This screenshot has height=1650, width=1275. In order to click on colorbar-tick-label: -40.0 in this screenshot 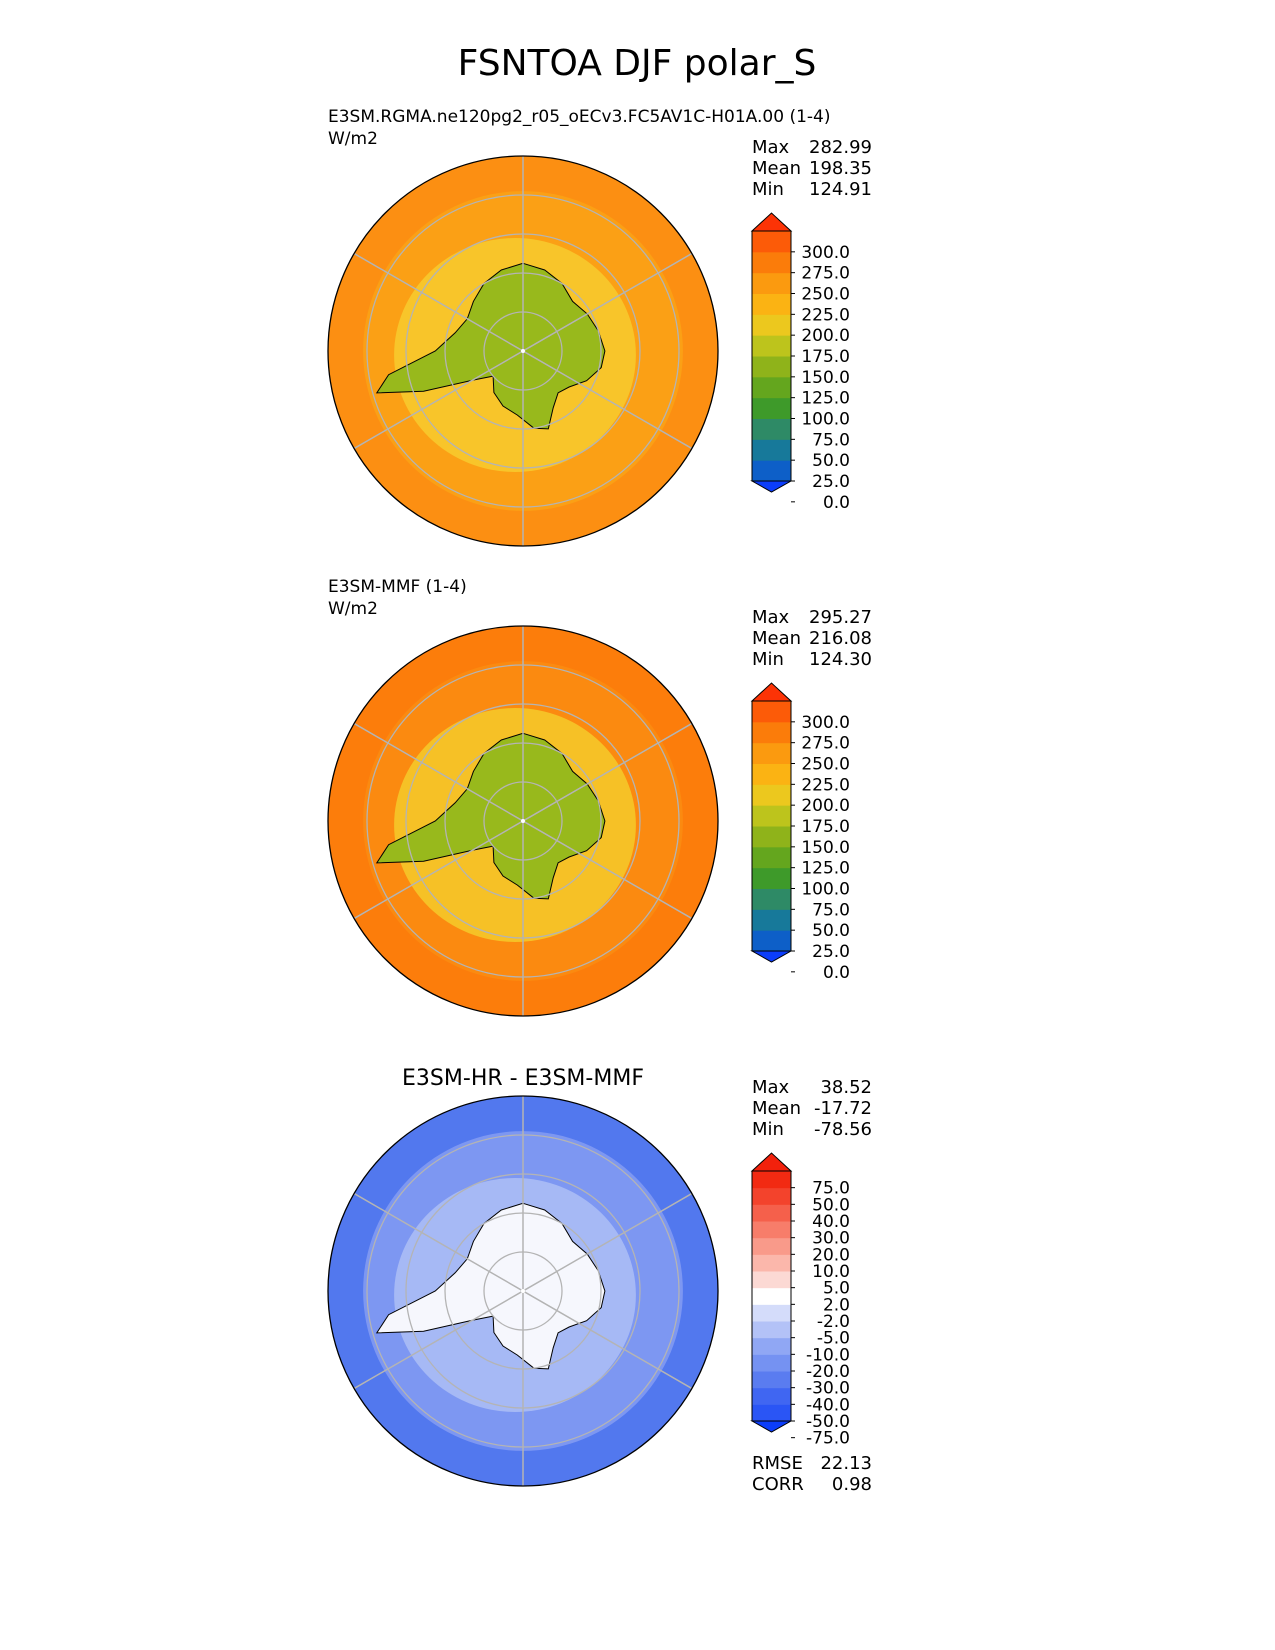, I will do `click(828, 1405)`.